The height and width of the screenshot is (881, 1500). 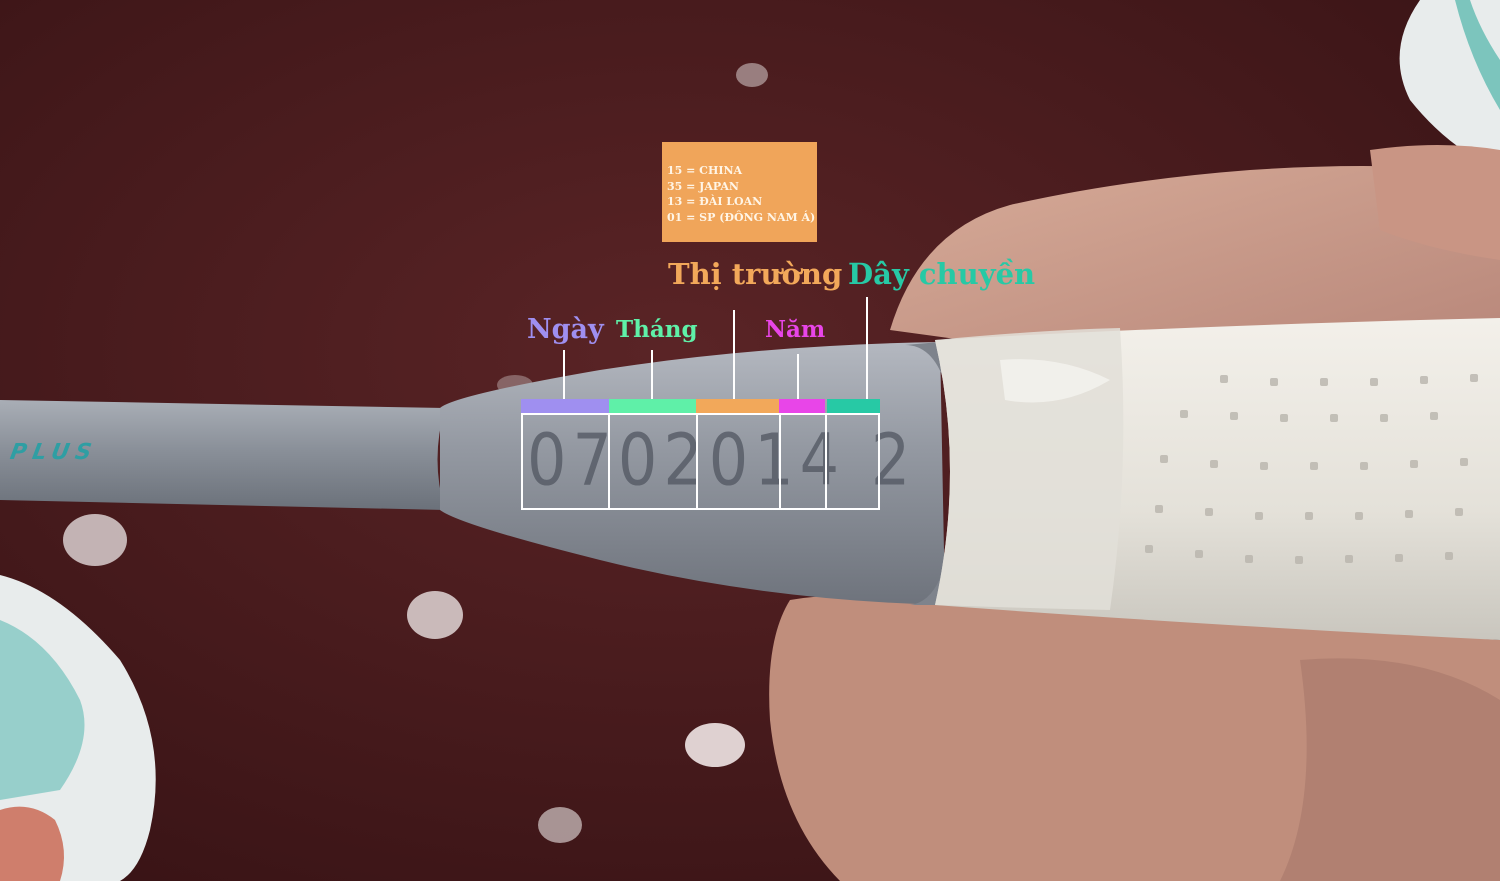 I want to click on label-thang: Tháng, so click(x=657, y=329).